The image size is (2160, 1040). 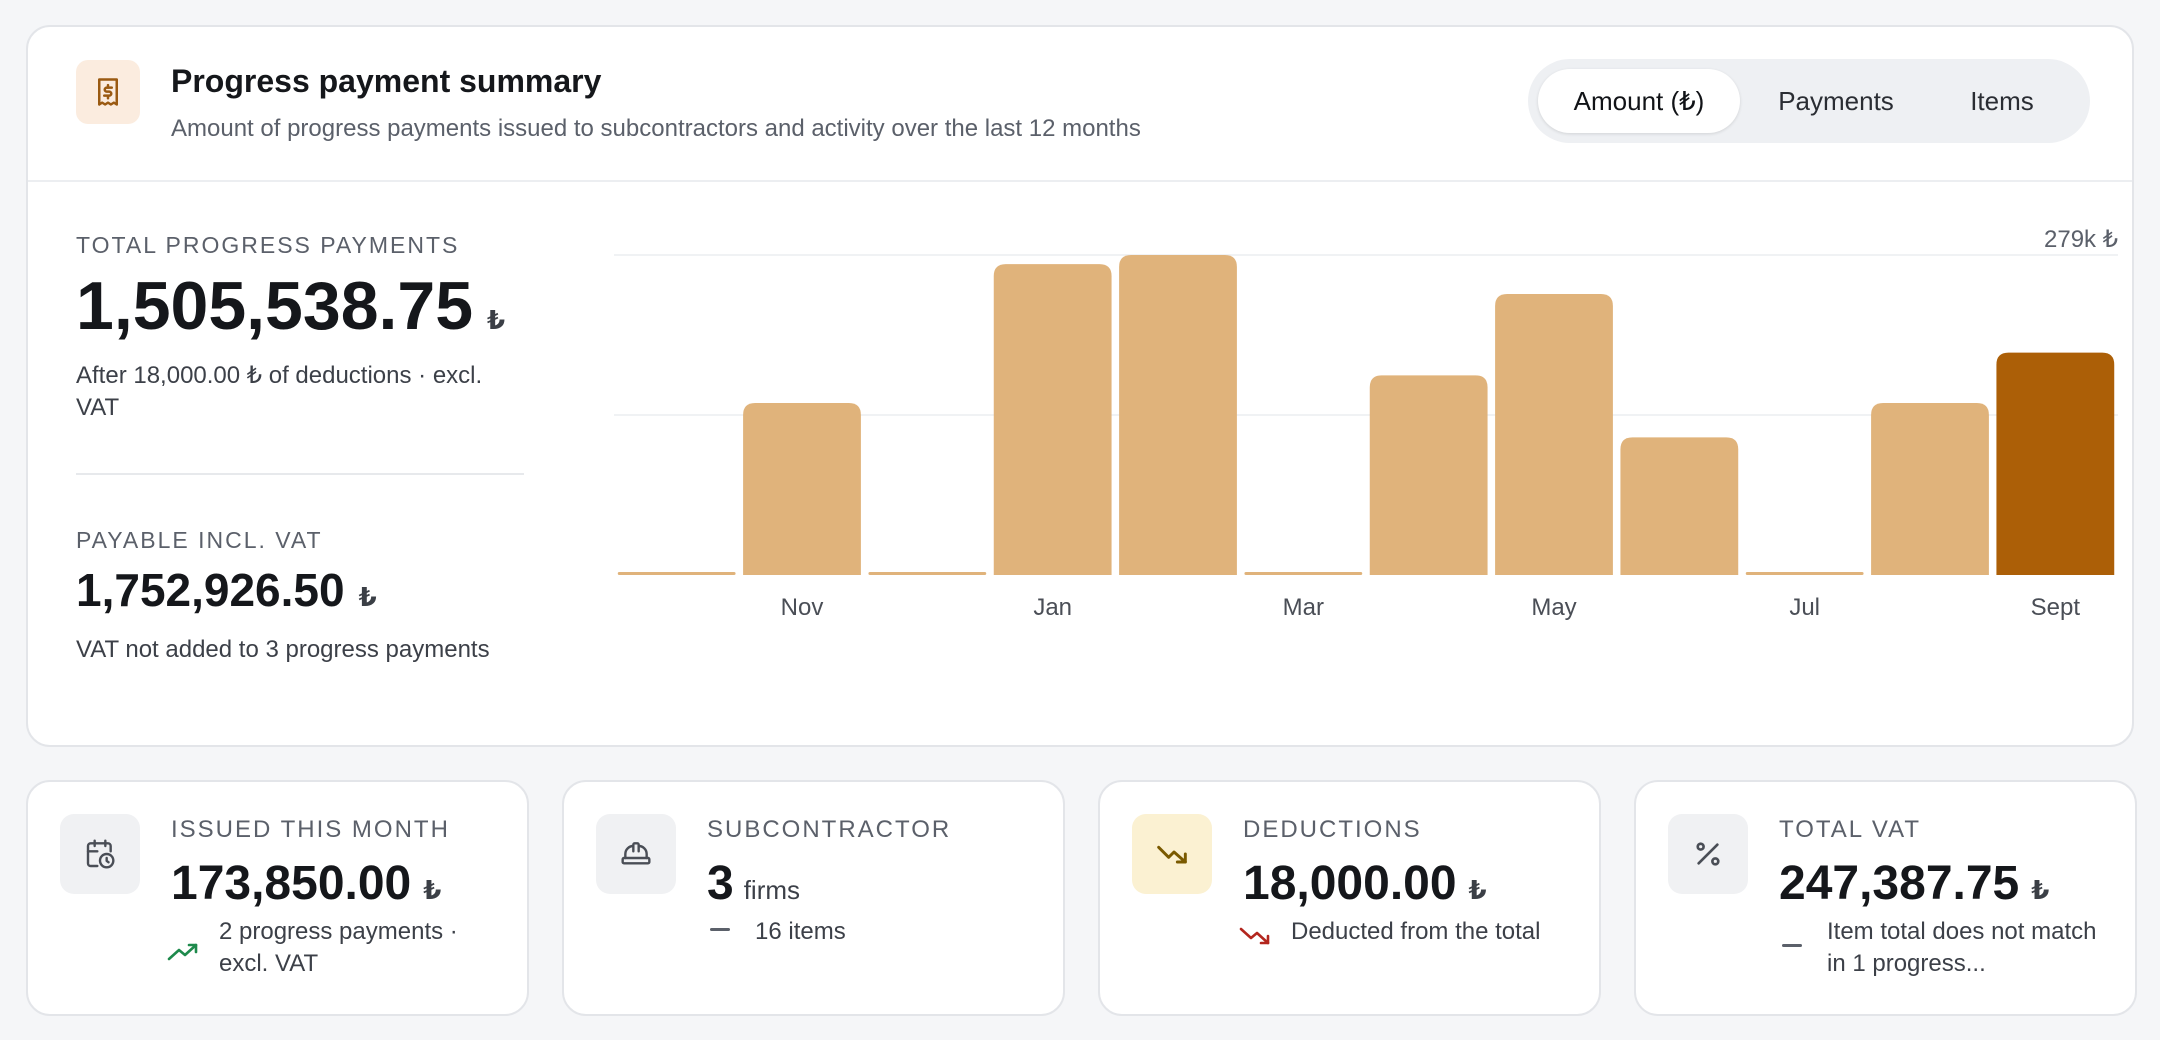 I want to click on x-tick-label: Jul, so click(x=1804, y=607).